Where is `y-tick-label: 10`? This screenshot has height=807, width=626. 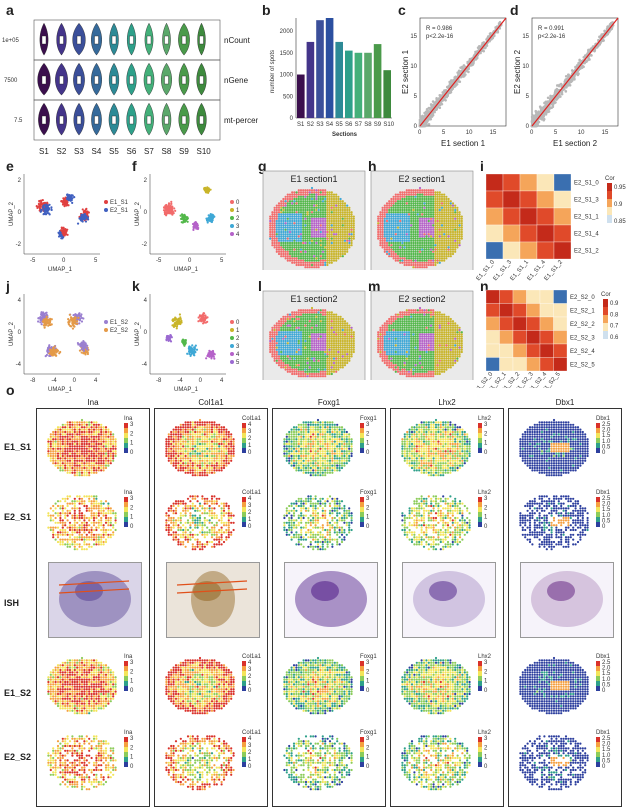
y-tick-label: 10 is located at coordinates (525, 67).